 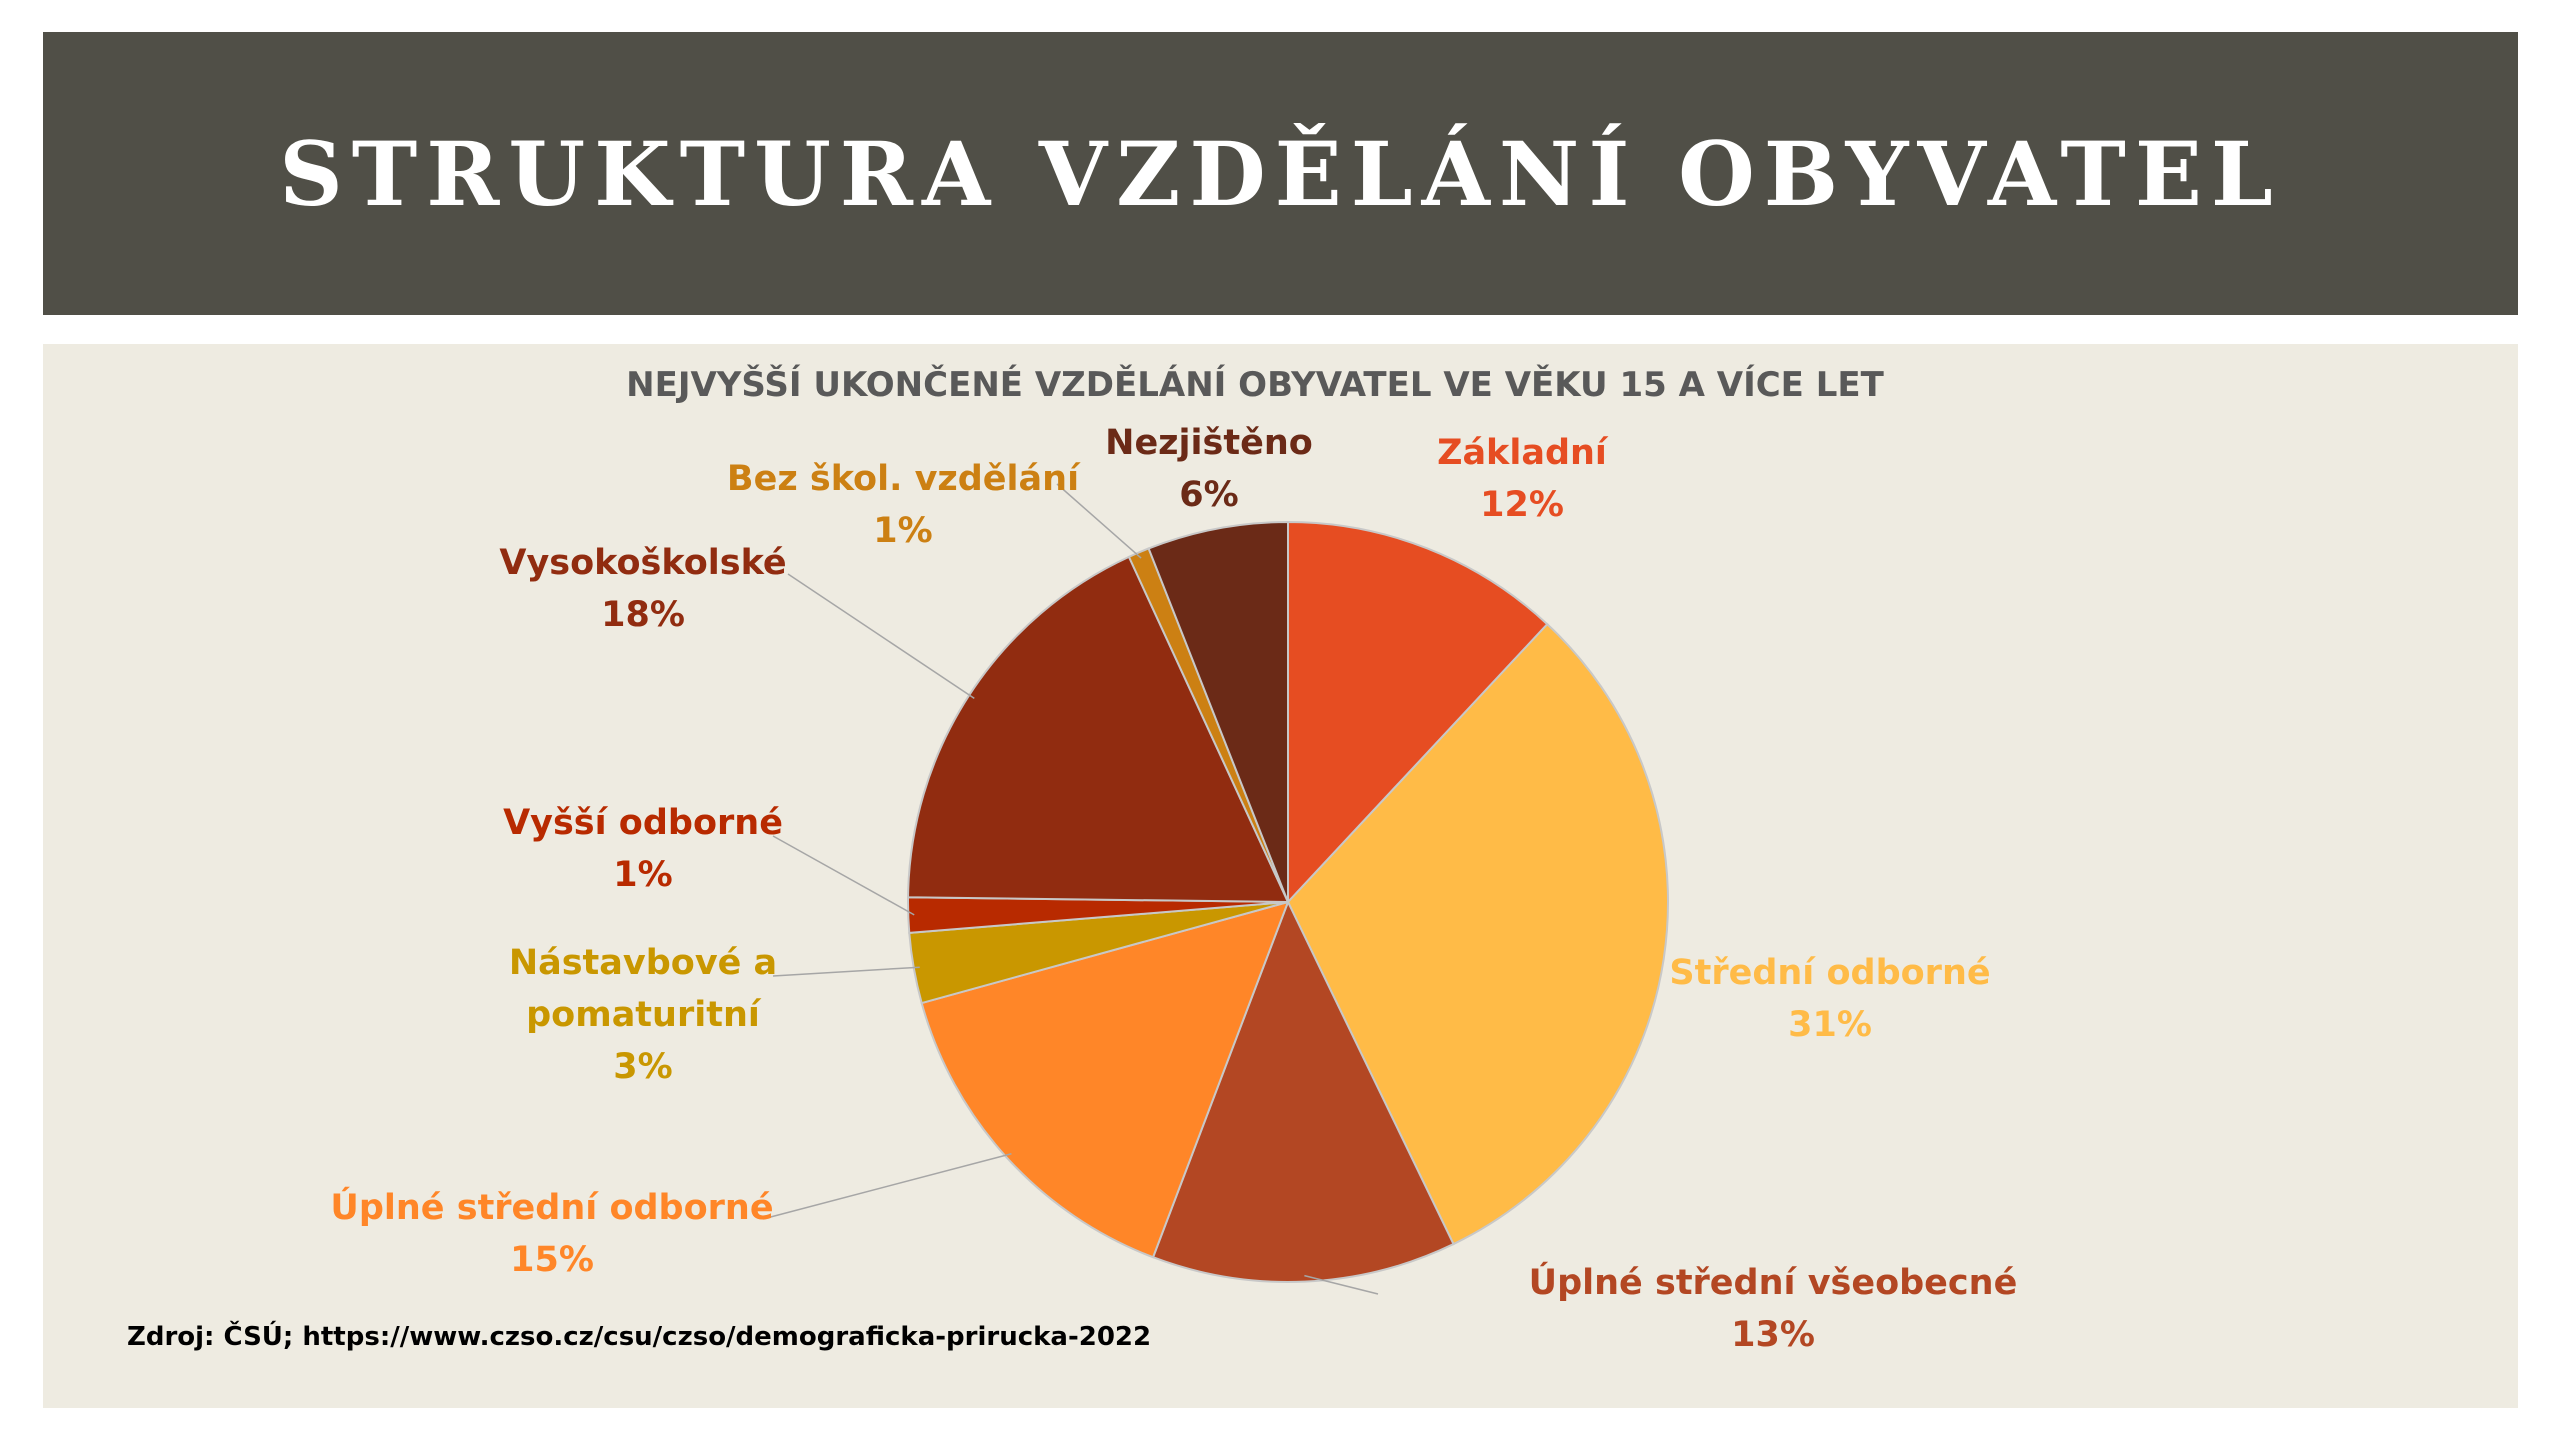 What do you see at coordinates (643, 963) in the screenshot?
I see `slice-label-name-4: Nástavbové a` at bounding box center [643, 963].